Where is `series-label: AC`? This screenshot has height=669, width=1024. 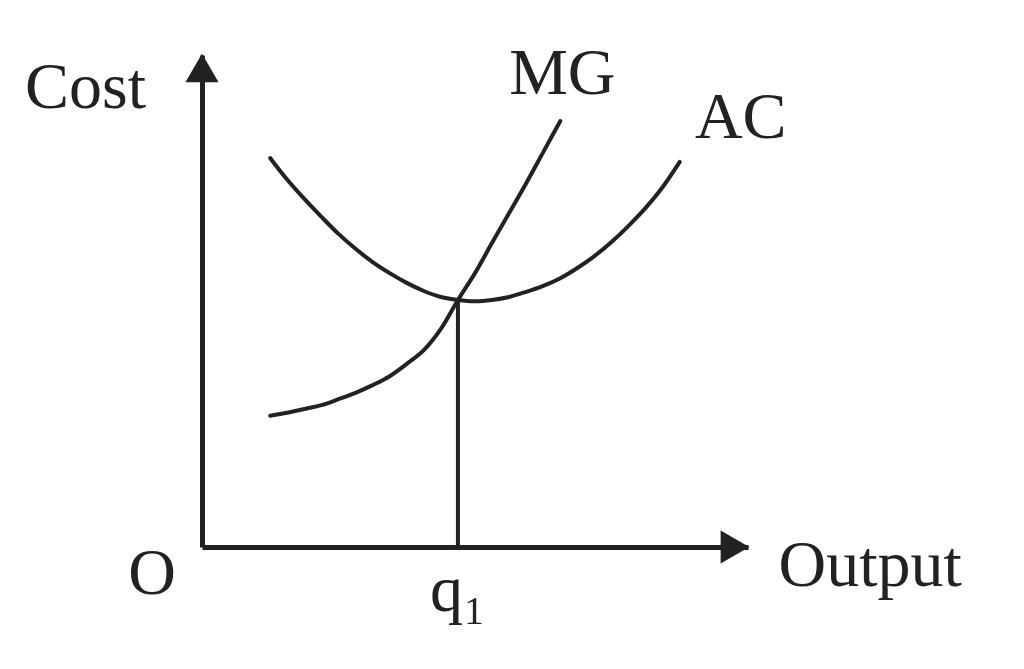
series-label: AC is located at coordinates (740, 115).